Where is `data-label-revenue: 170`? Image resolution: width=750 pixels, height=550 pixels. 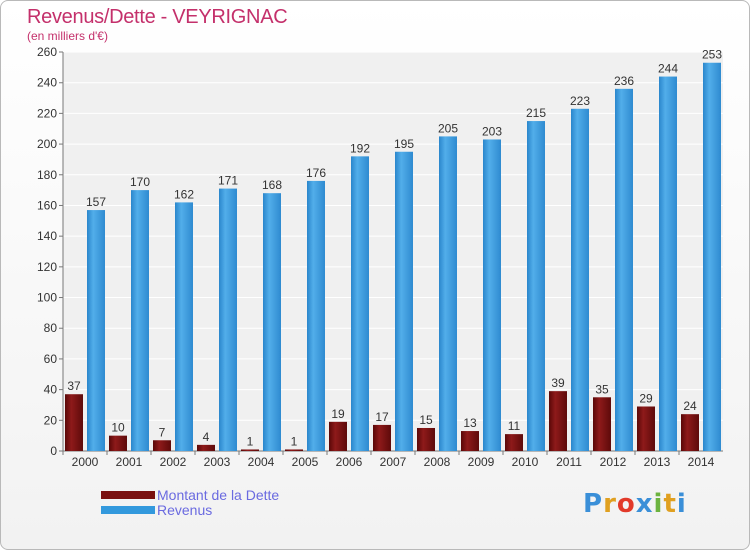 data-label-revenue: 170 is located at coordinates (140, 182).